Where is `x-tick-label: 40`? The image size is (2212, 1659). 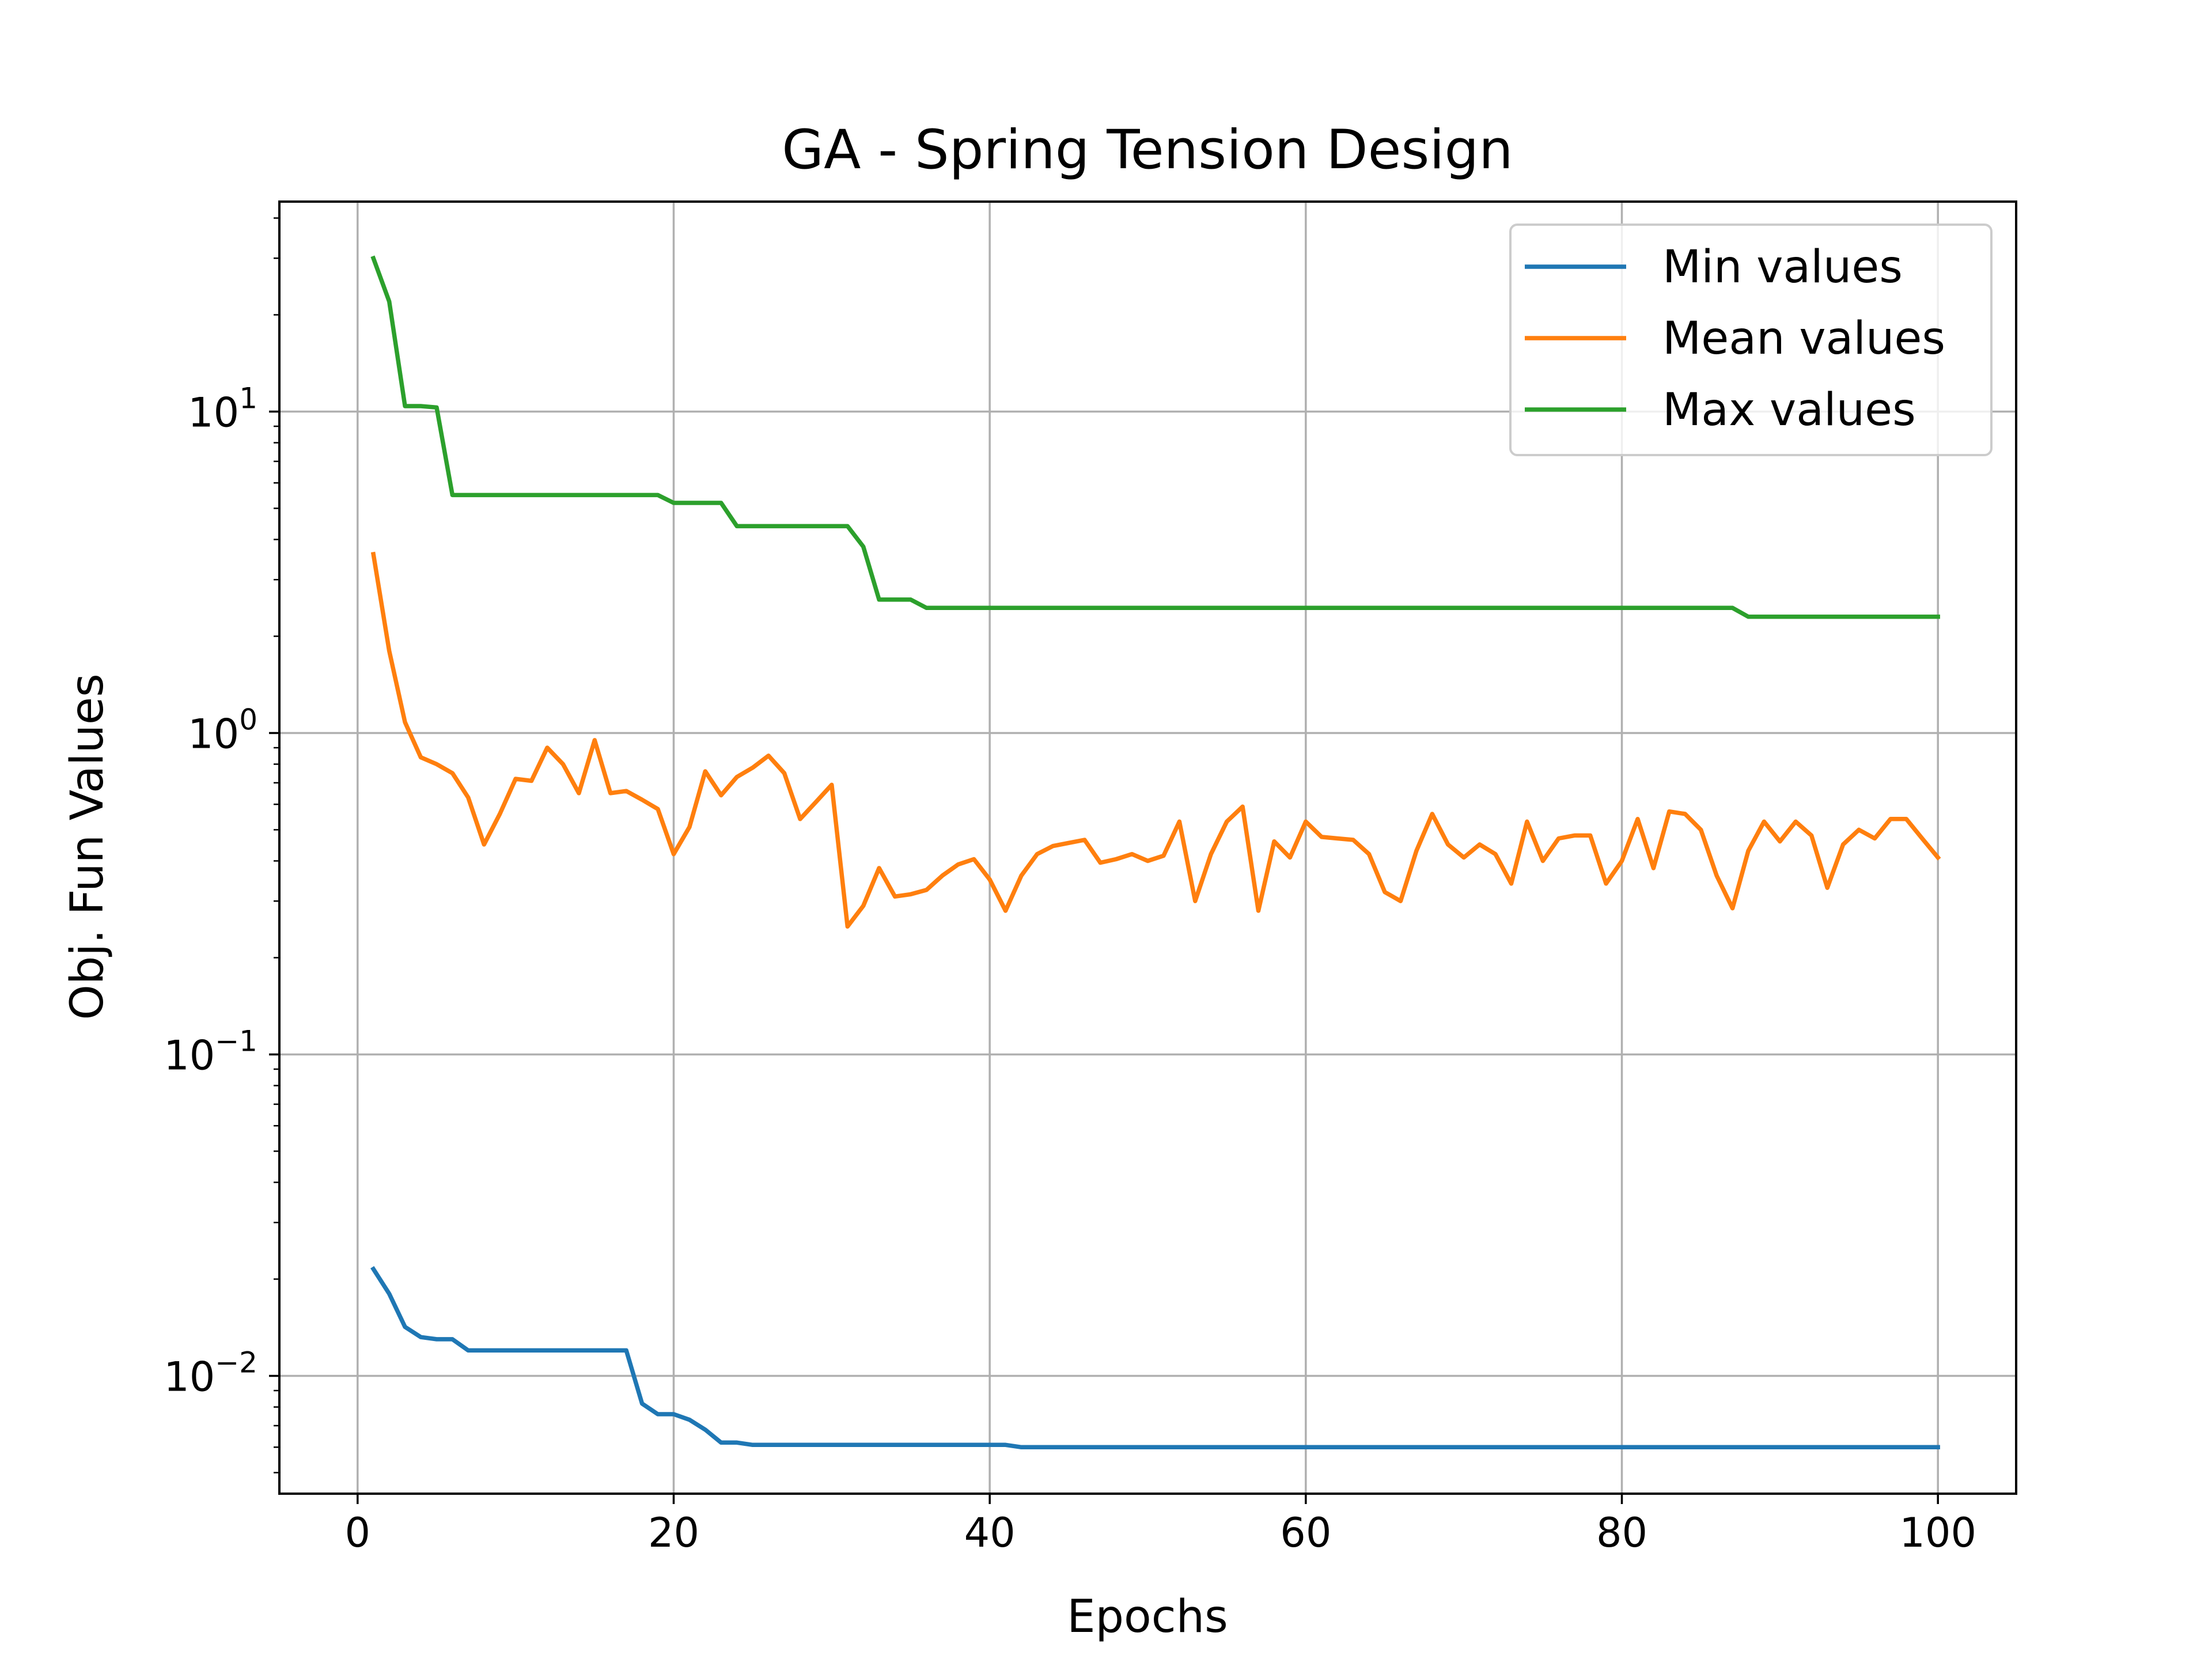
x-tick-label: 40 is located at coordinates (990, 1532).